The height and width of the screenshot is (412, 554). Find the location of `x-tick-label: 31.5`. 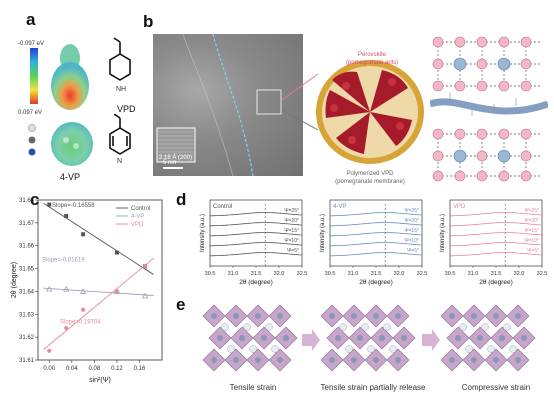

x-tick-label: 31.5 is located at coordinates (256, 274).